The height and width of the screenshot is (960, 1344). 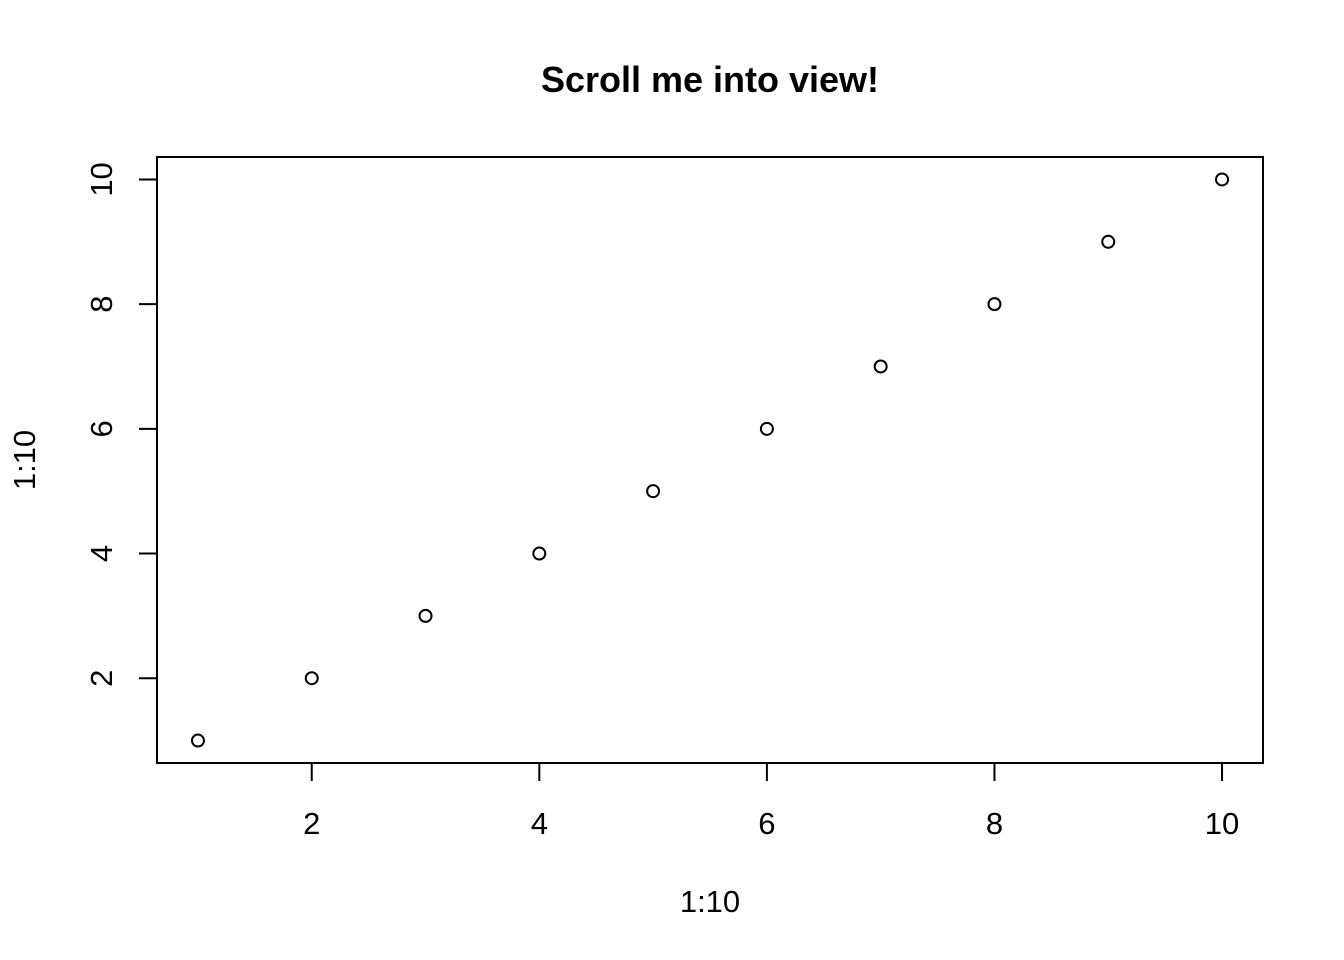 I want to click on x-tick-label: 4, so click(x=539, y=823).